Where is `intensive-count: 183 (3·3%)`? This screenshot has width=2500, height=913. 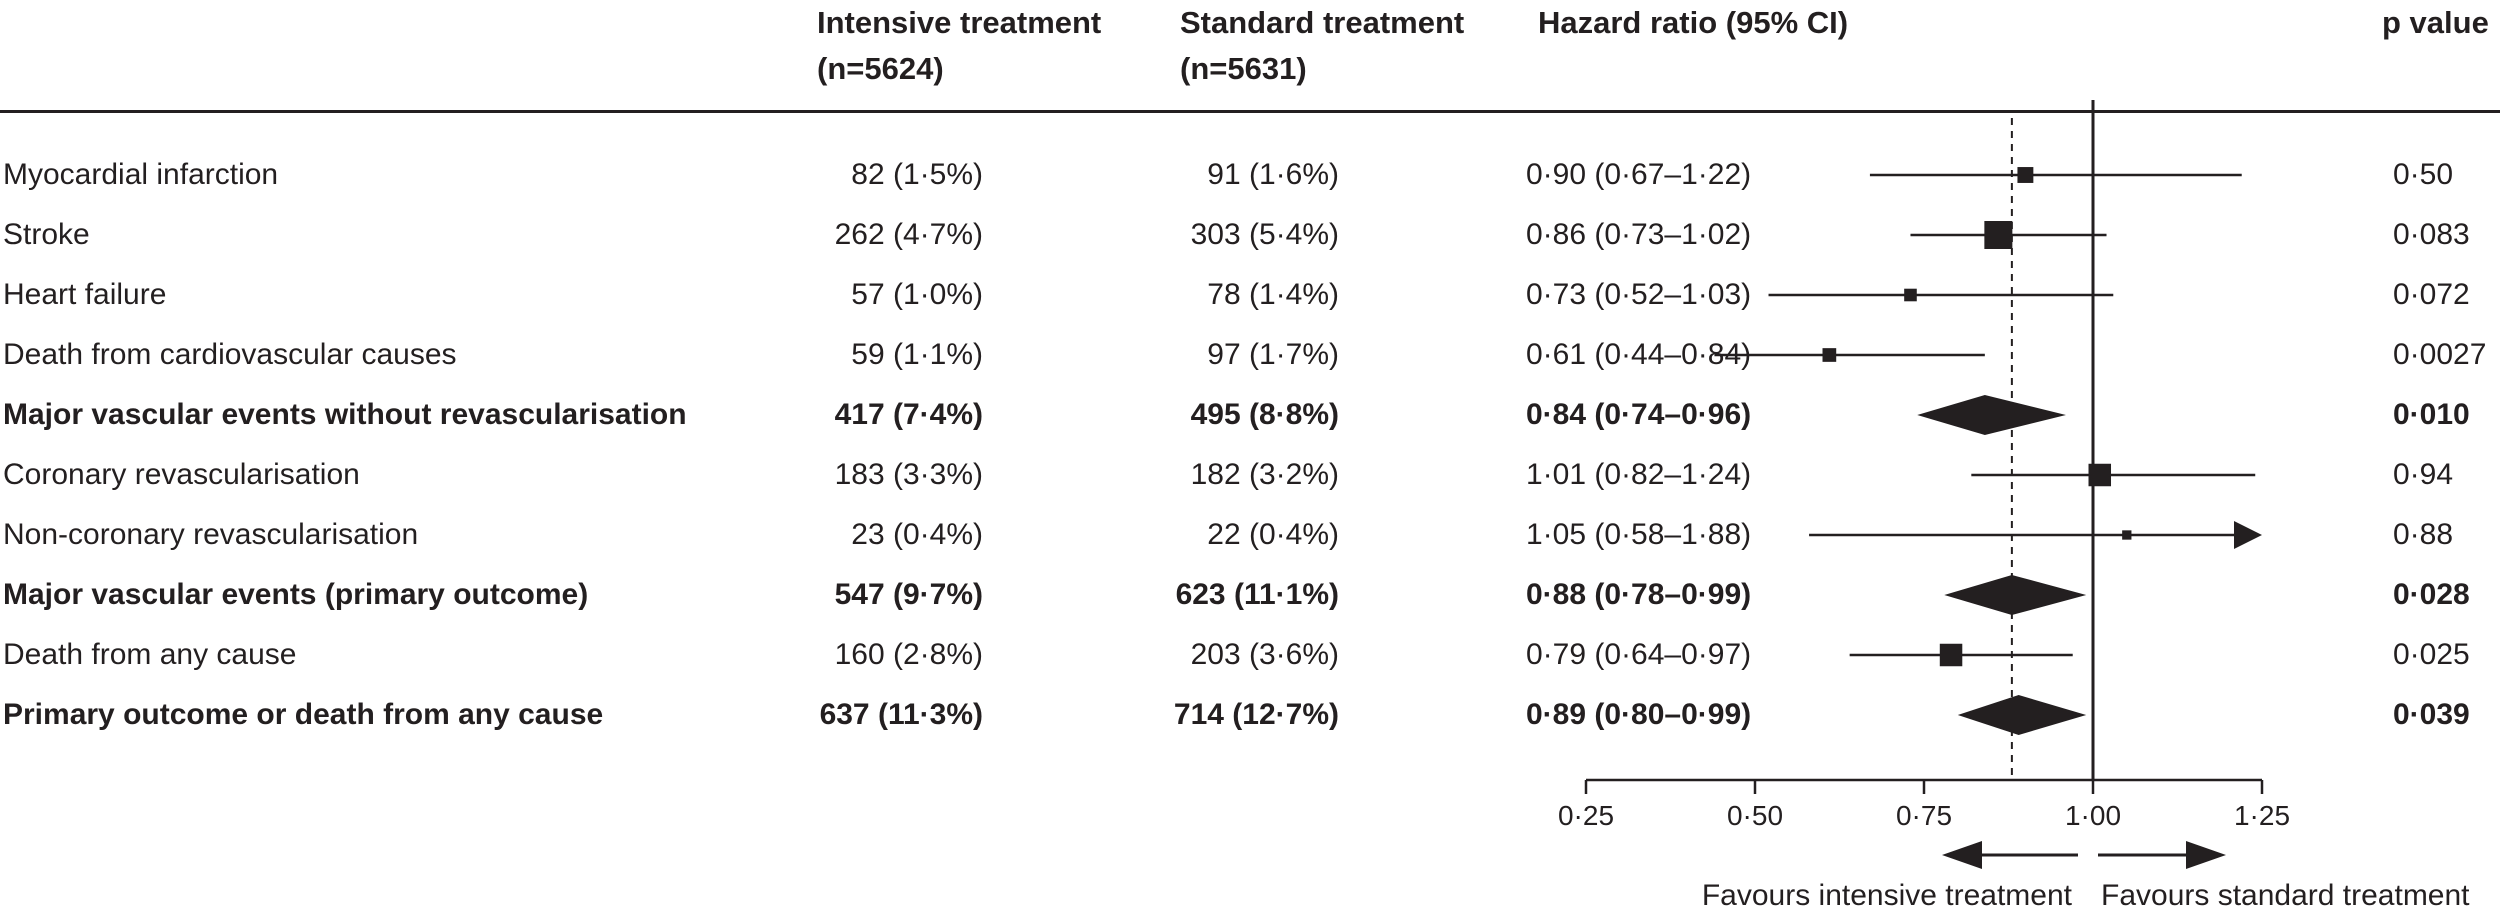 intensive-count: 183 (3·3%) is located at coordinates (908, 474).